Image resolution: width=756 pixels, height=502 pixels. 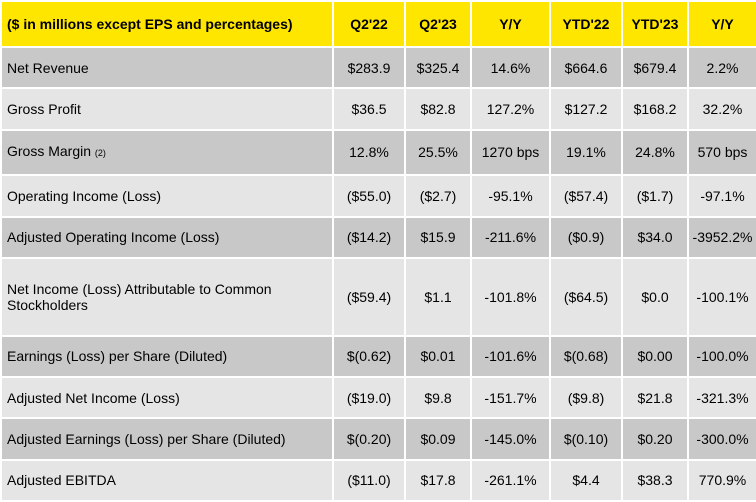 I want to click on cell-ytd-23: $38.3, so click(x=655, y=480).